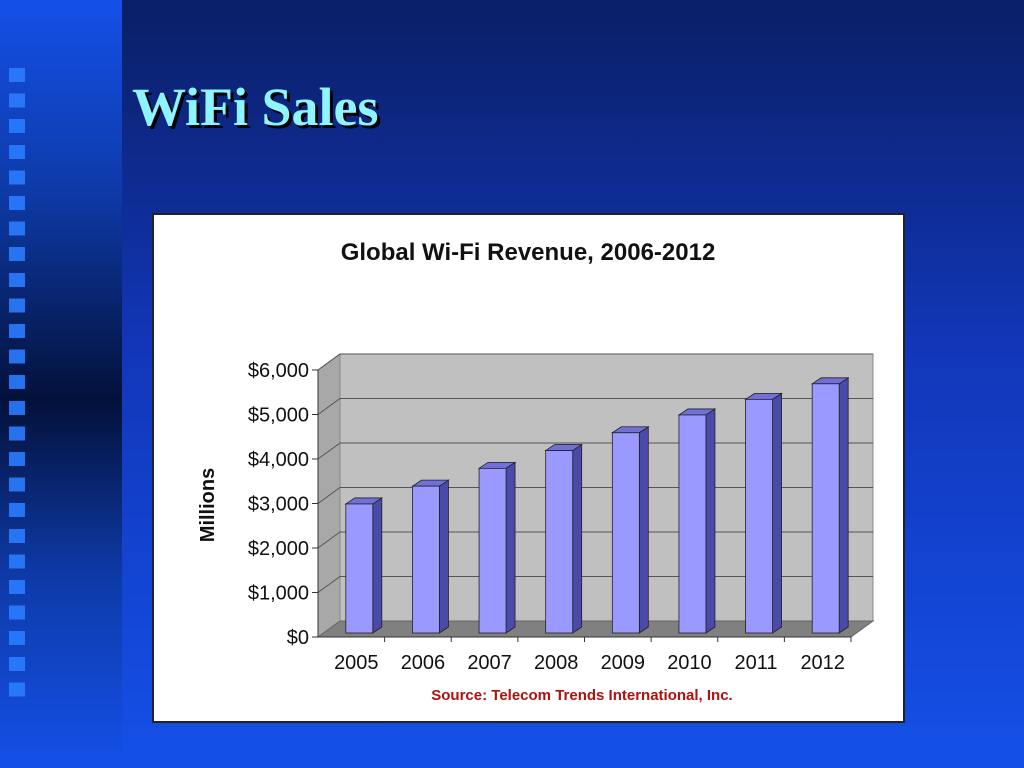 The width and height of the screenshot is (1024, 768). I want to click on bar-2005, so click(364, 565).